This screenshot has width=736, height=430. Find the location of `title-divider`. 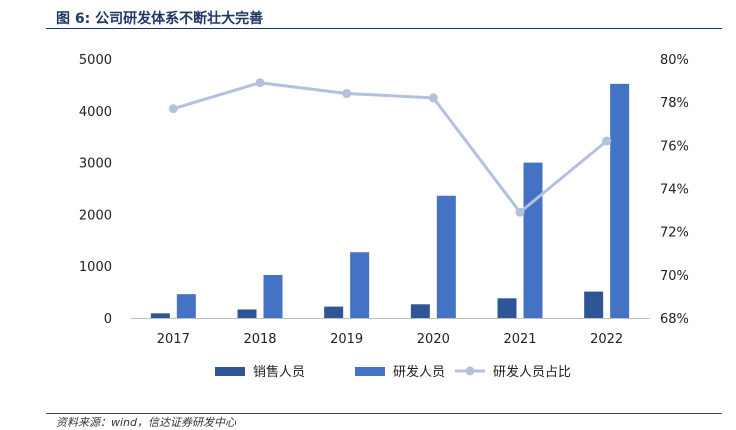

title-divider is located at coordinates (384, 28).